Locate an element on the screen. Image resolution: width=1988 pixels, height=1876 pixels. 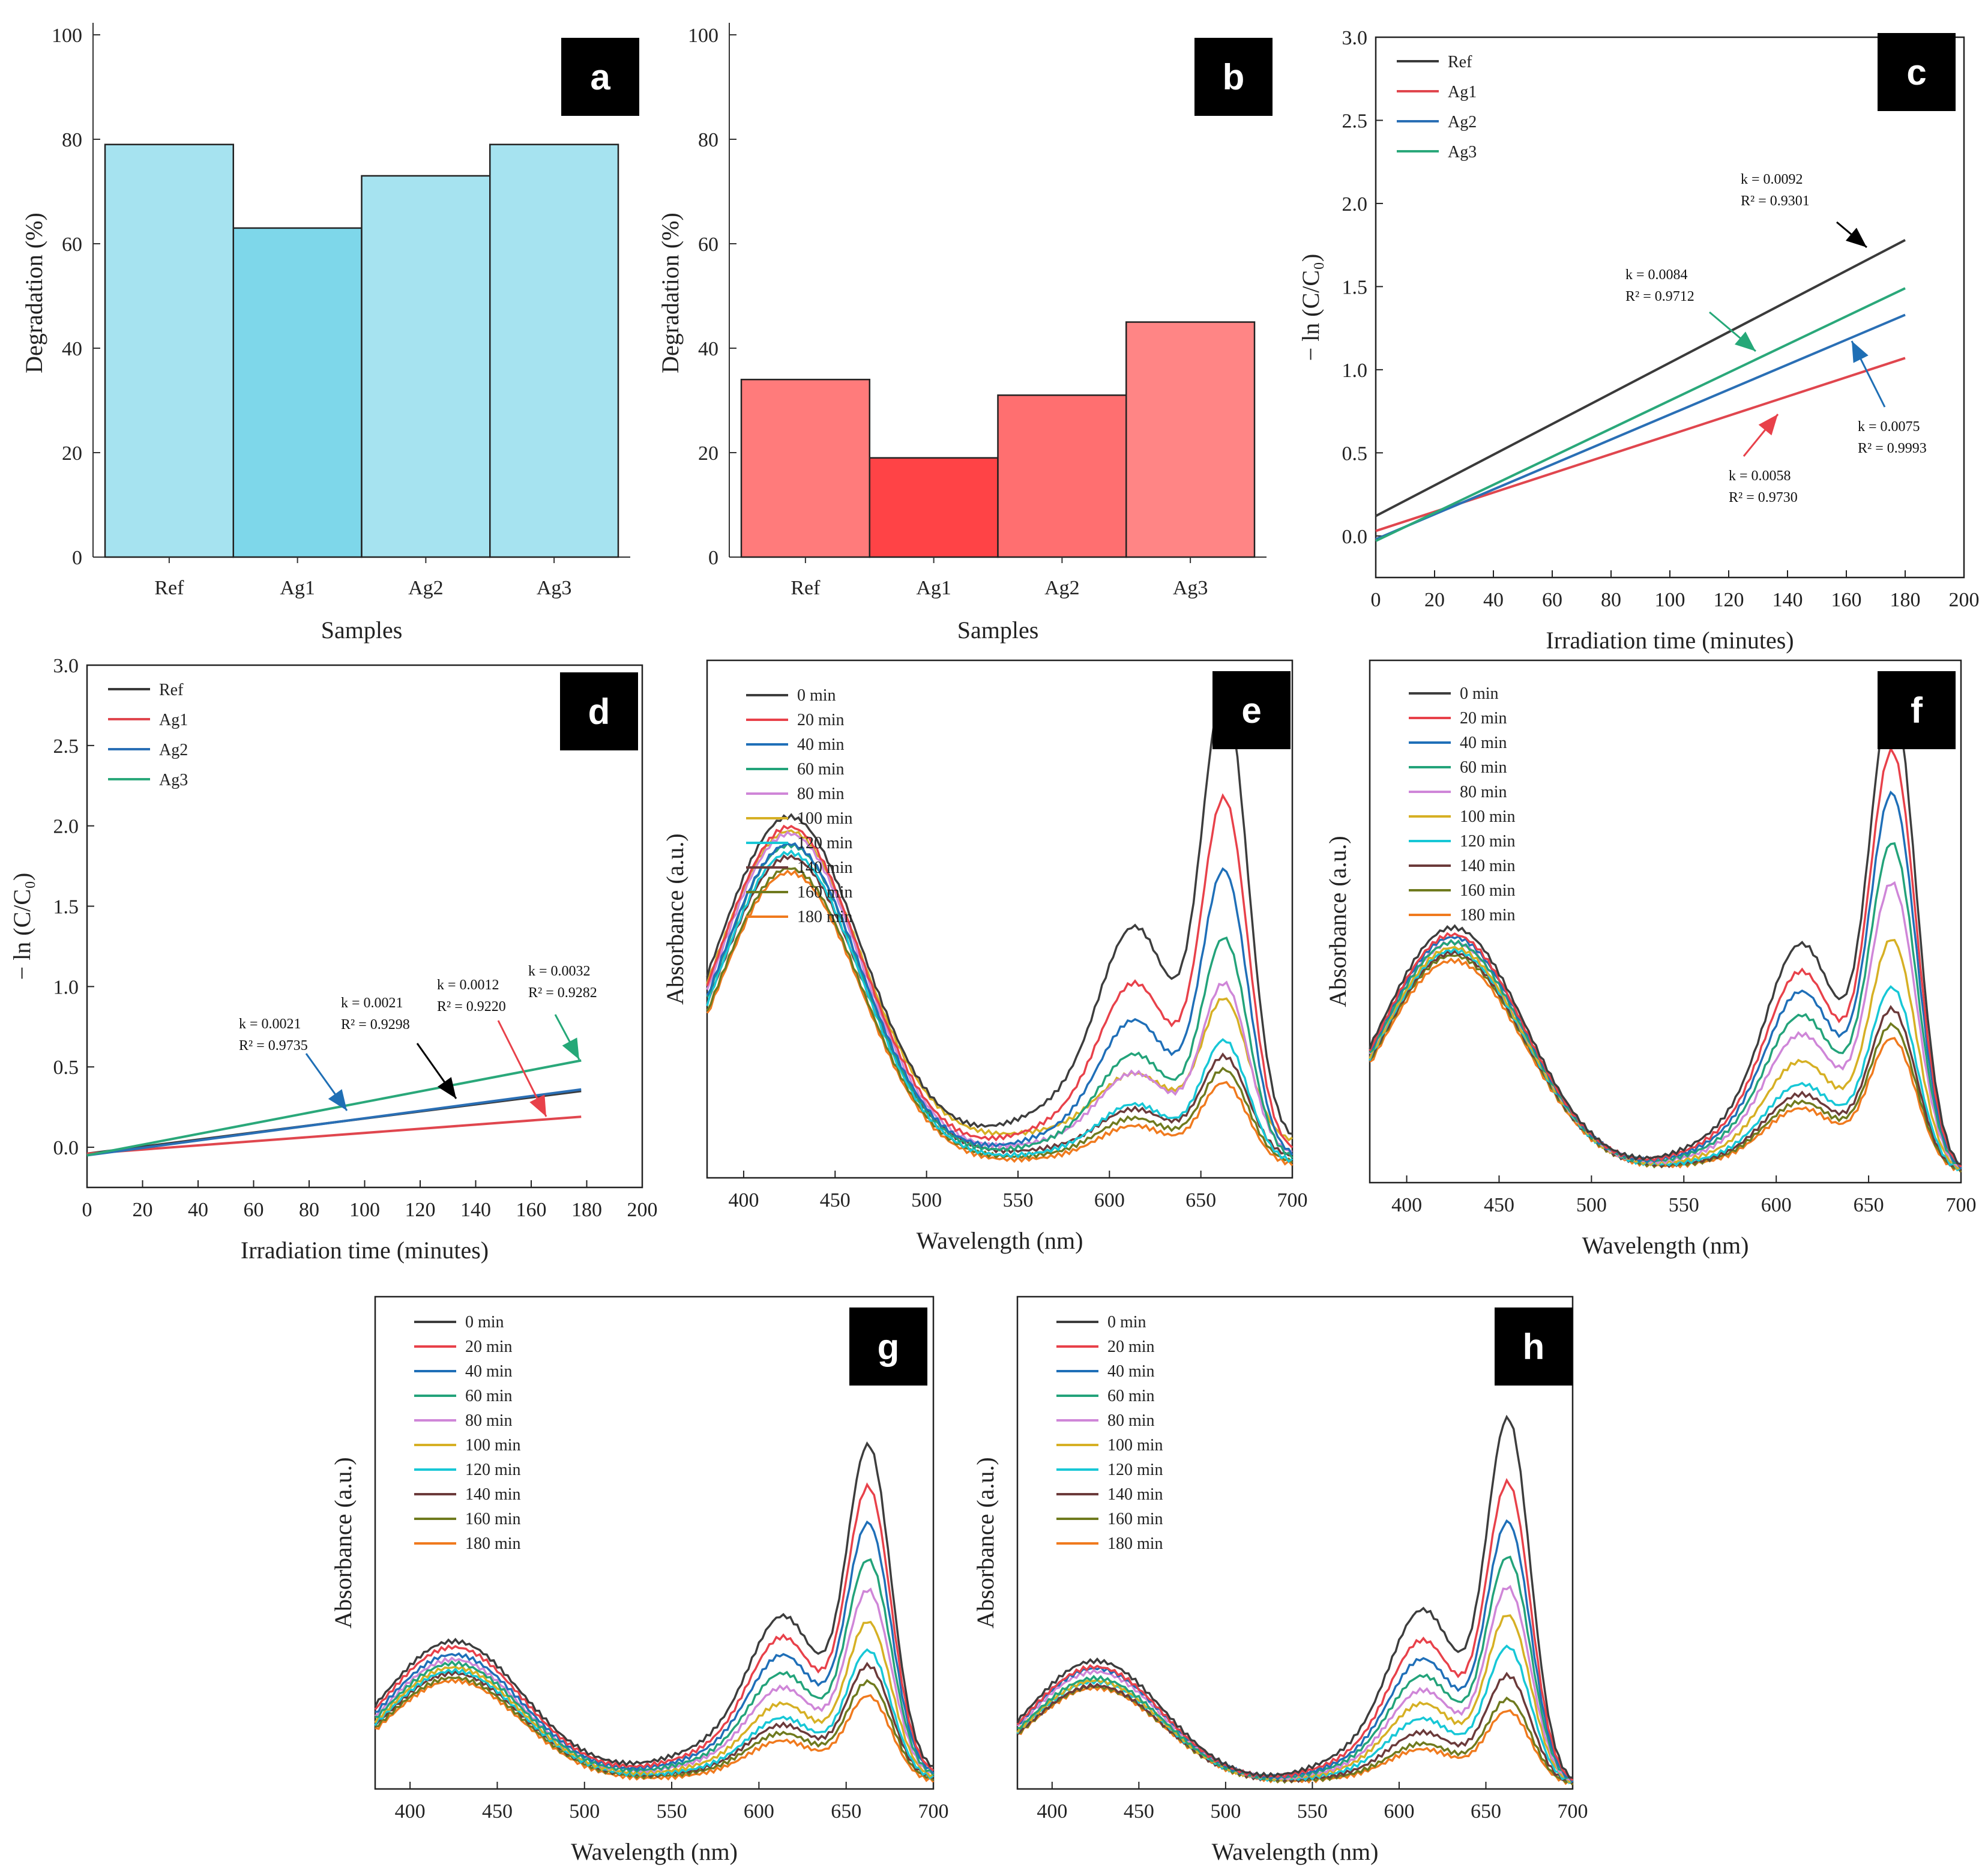
spectrum-180-min is located at coordinates (1666, 1065).